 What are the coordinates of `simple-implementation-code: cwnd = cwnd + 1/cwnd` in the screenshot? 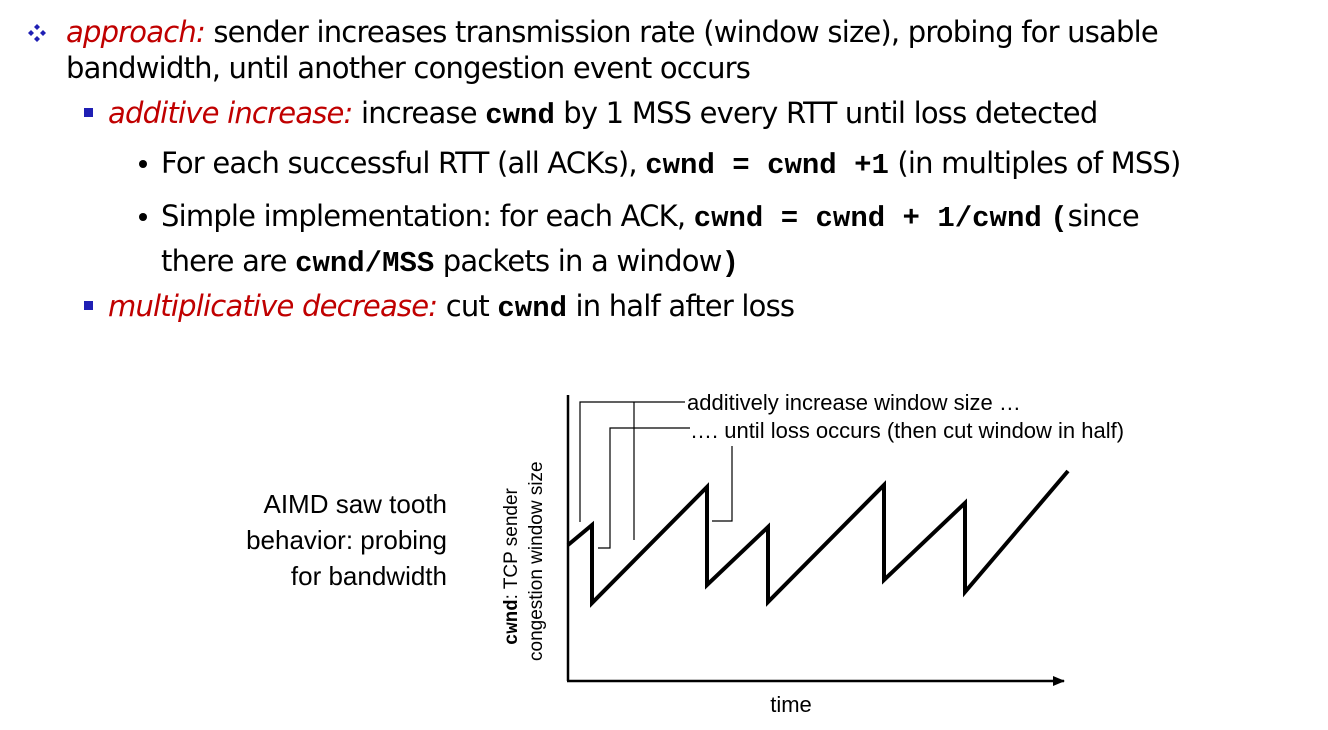 It's located at (867, 218).